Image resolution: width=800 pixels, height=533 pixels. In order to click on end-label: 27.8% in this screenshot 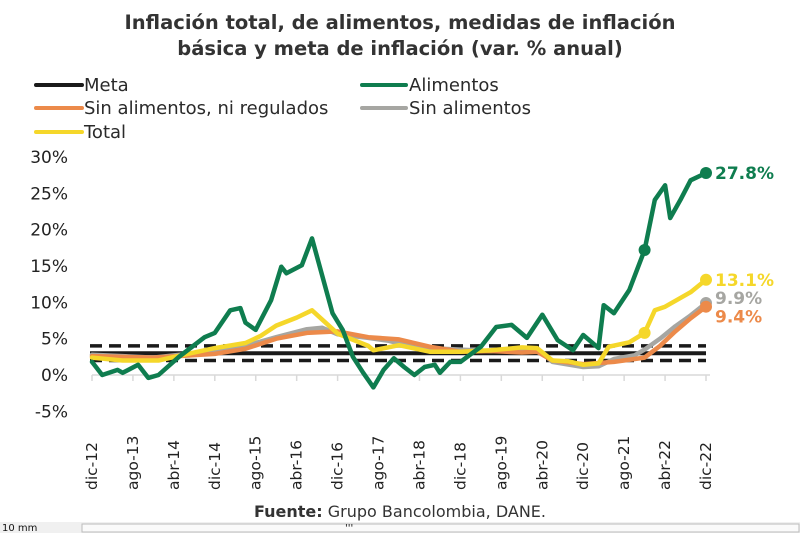, I will do `click(744, 174)`.